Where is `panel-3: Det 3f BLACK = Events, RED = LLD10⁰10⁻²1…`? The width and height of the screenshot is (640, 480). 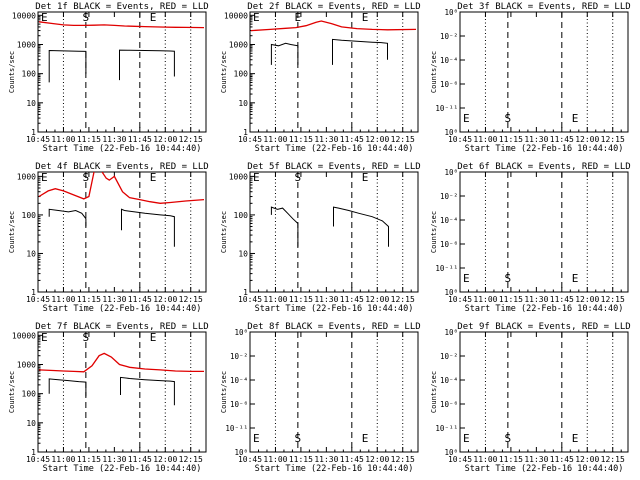 panel-3: Det 3f BLACK = Events, RED = LLD10⁰10⁻²1… is located at coordinates (530, 78).